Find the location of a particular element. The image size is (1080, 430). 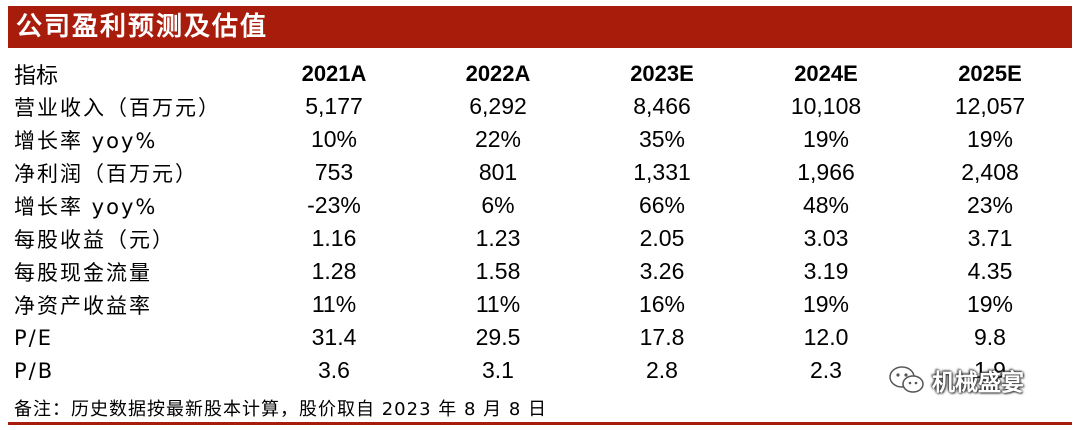

column-header: 2024E is located at coordinates (826, 73).